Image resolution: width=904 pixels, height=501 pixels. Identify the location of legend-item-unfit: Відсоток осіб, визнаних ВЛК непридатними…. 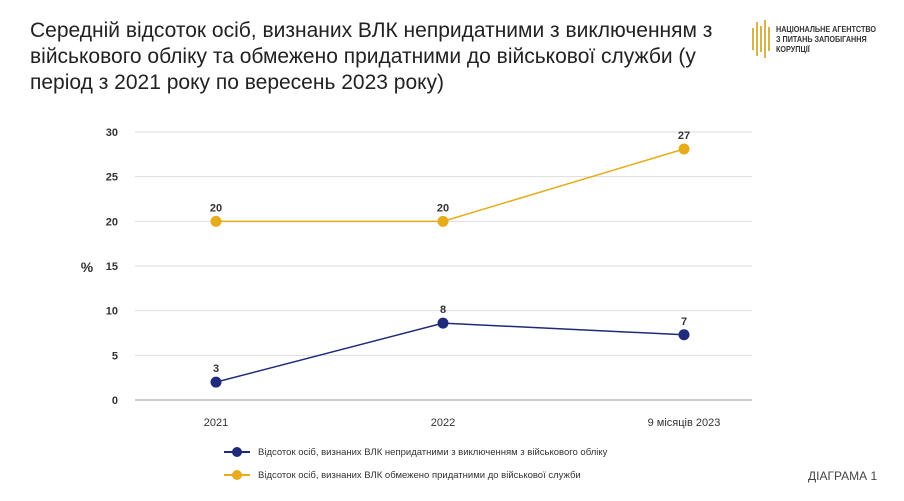
(415, 452).